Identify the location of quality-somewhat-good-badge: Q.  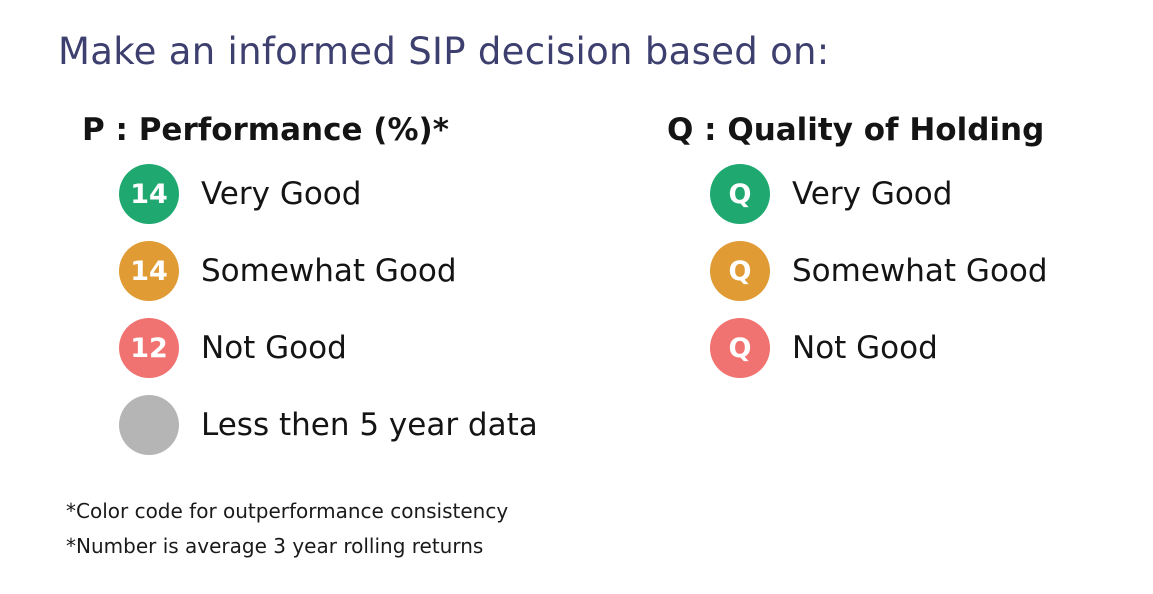
(740, 271).